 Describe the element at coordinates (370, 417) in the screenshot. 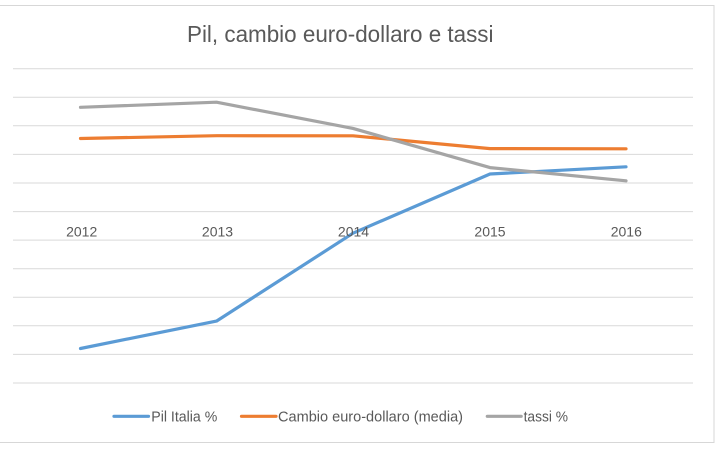

I see `svg-text: Cambio euro-dollaro (media)` at that location.